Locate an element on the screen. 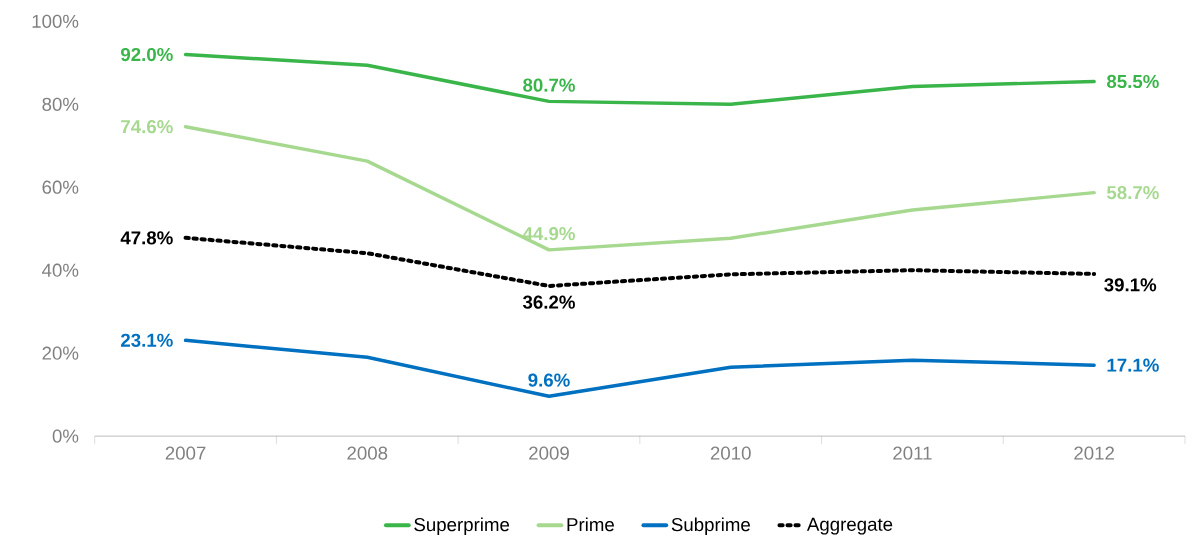  data-label: 58.7% is located at coordinates (1132, 192).